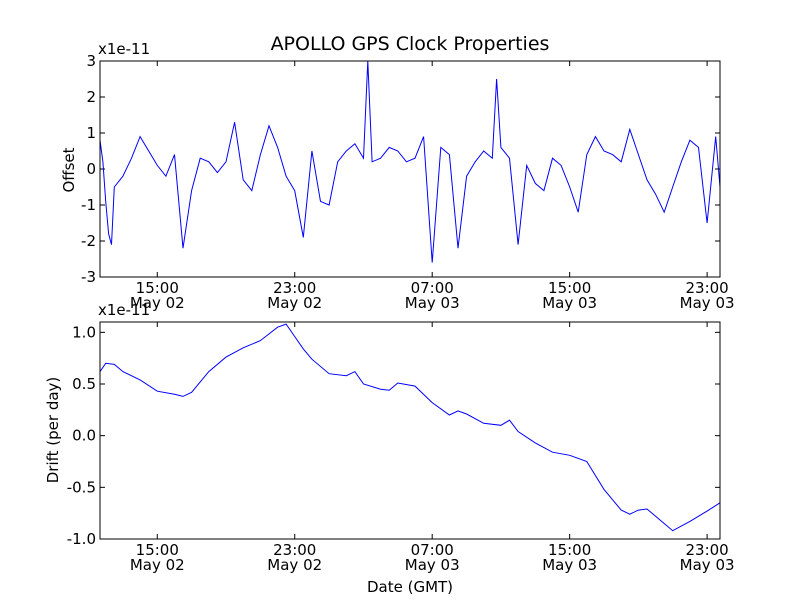 The width and height of the screenshot is (800, 600). Describe the element at coordinates (410, 587) in the screenshot. I see `x-axis-label: Date (GMT)` at that location.